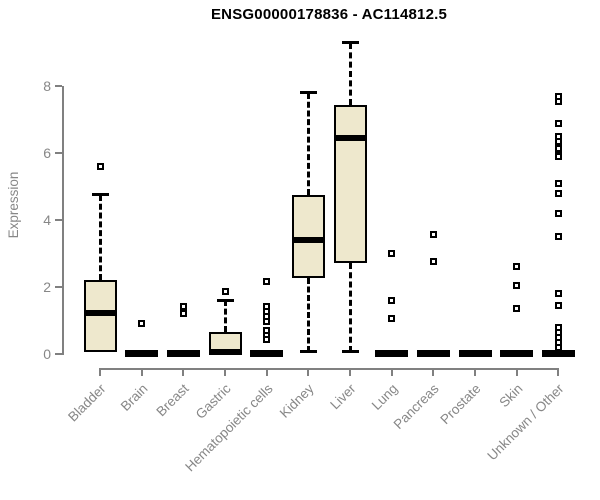 Image resolution: width=600 pixels, height=500 pixels. I want to click on y-tick-label: 4, so click(47, 219).